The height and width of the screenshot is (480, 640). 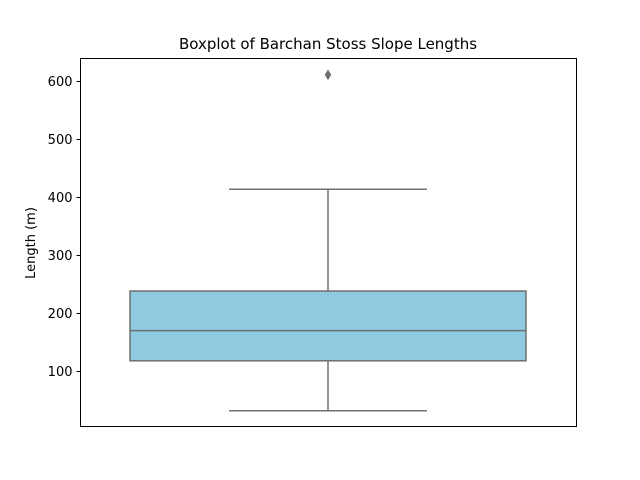 I want to click on y-tick-label: 400, so click(x=60, y=198).